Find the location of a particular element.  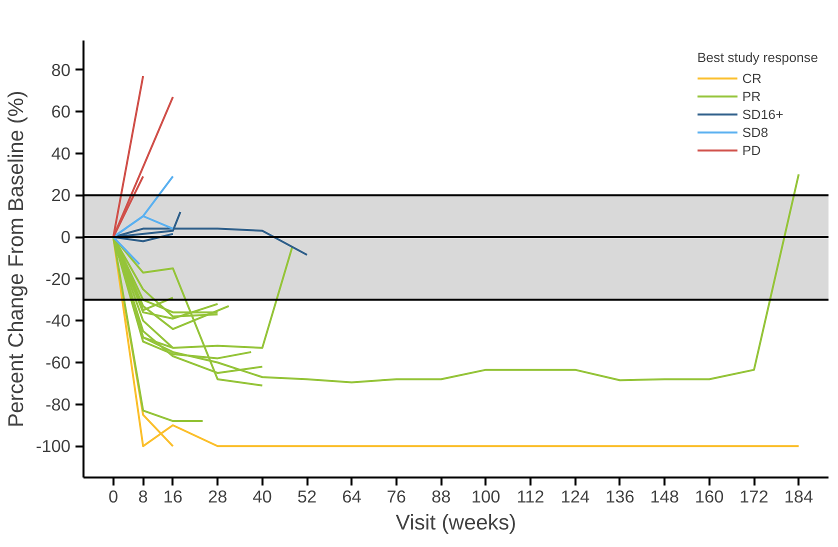

y-tick-label: 20 is located at coordinates (61, 195).